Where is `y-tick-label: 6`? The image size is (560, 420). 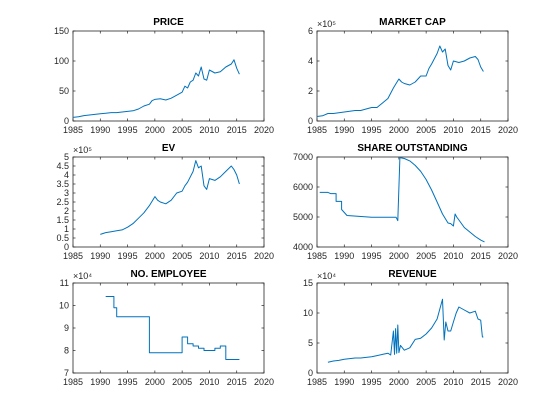
y-tick-label: 6 is located at coordinates (310, 31).